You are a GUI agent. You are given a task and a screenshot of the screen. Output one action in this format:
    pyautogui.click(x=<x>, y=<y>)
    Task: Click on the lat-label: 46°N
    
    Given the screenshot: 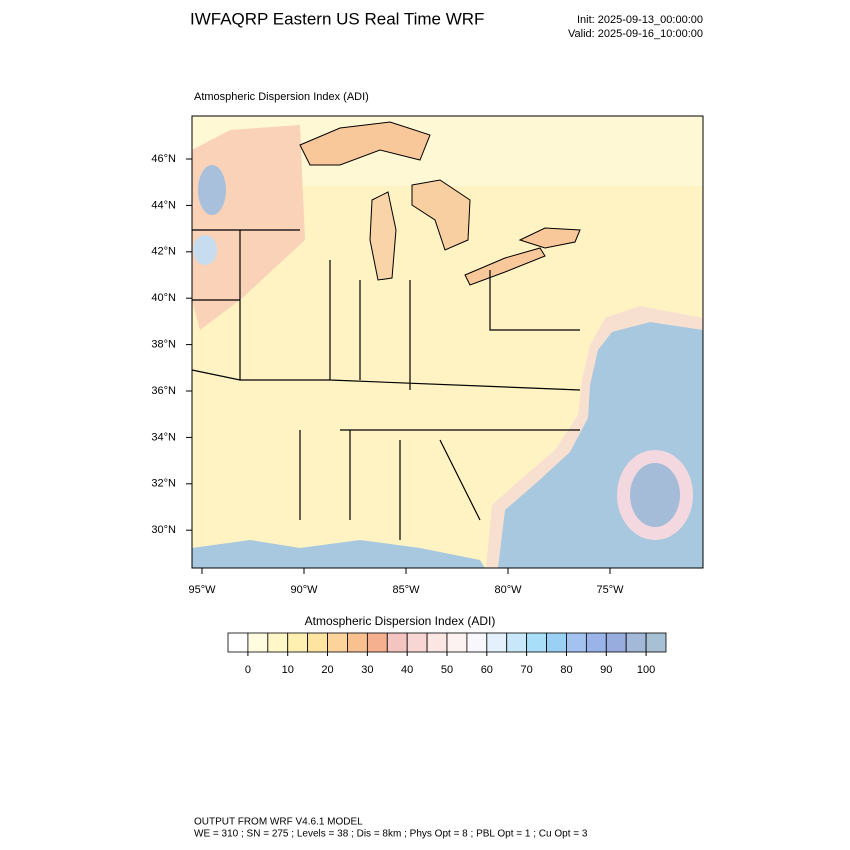 What is the action you would take?
    pyautogui.click(x=163, y=159)
    